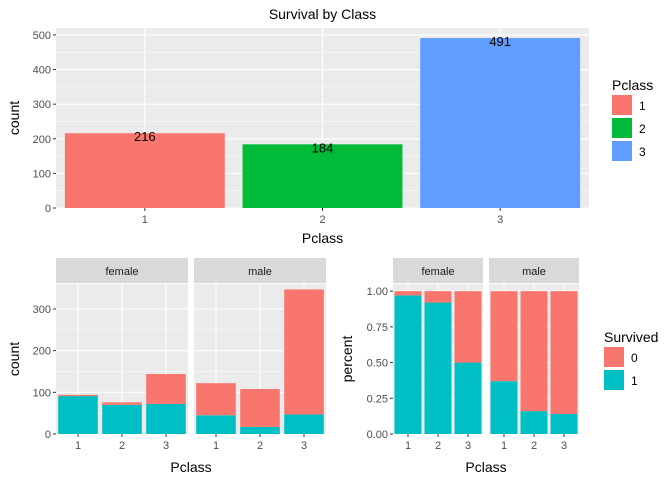  What do you see at coordinates (634, 381) in the screenshot?
I see `chart3-legend-label-1: 1` at bounding box center [634, 381].